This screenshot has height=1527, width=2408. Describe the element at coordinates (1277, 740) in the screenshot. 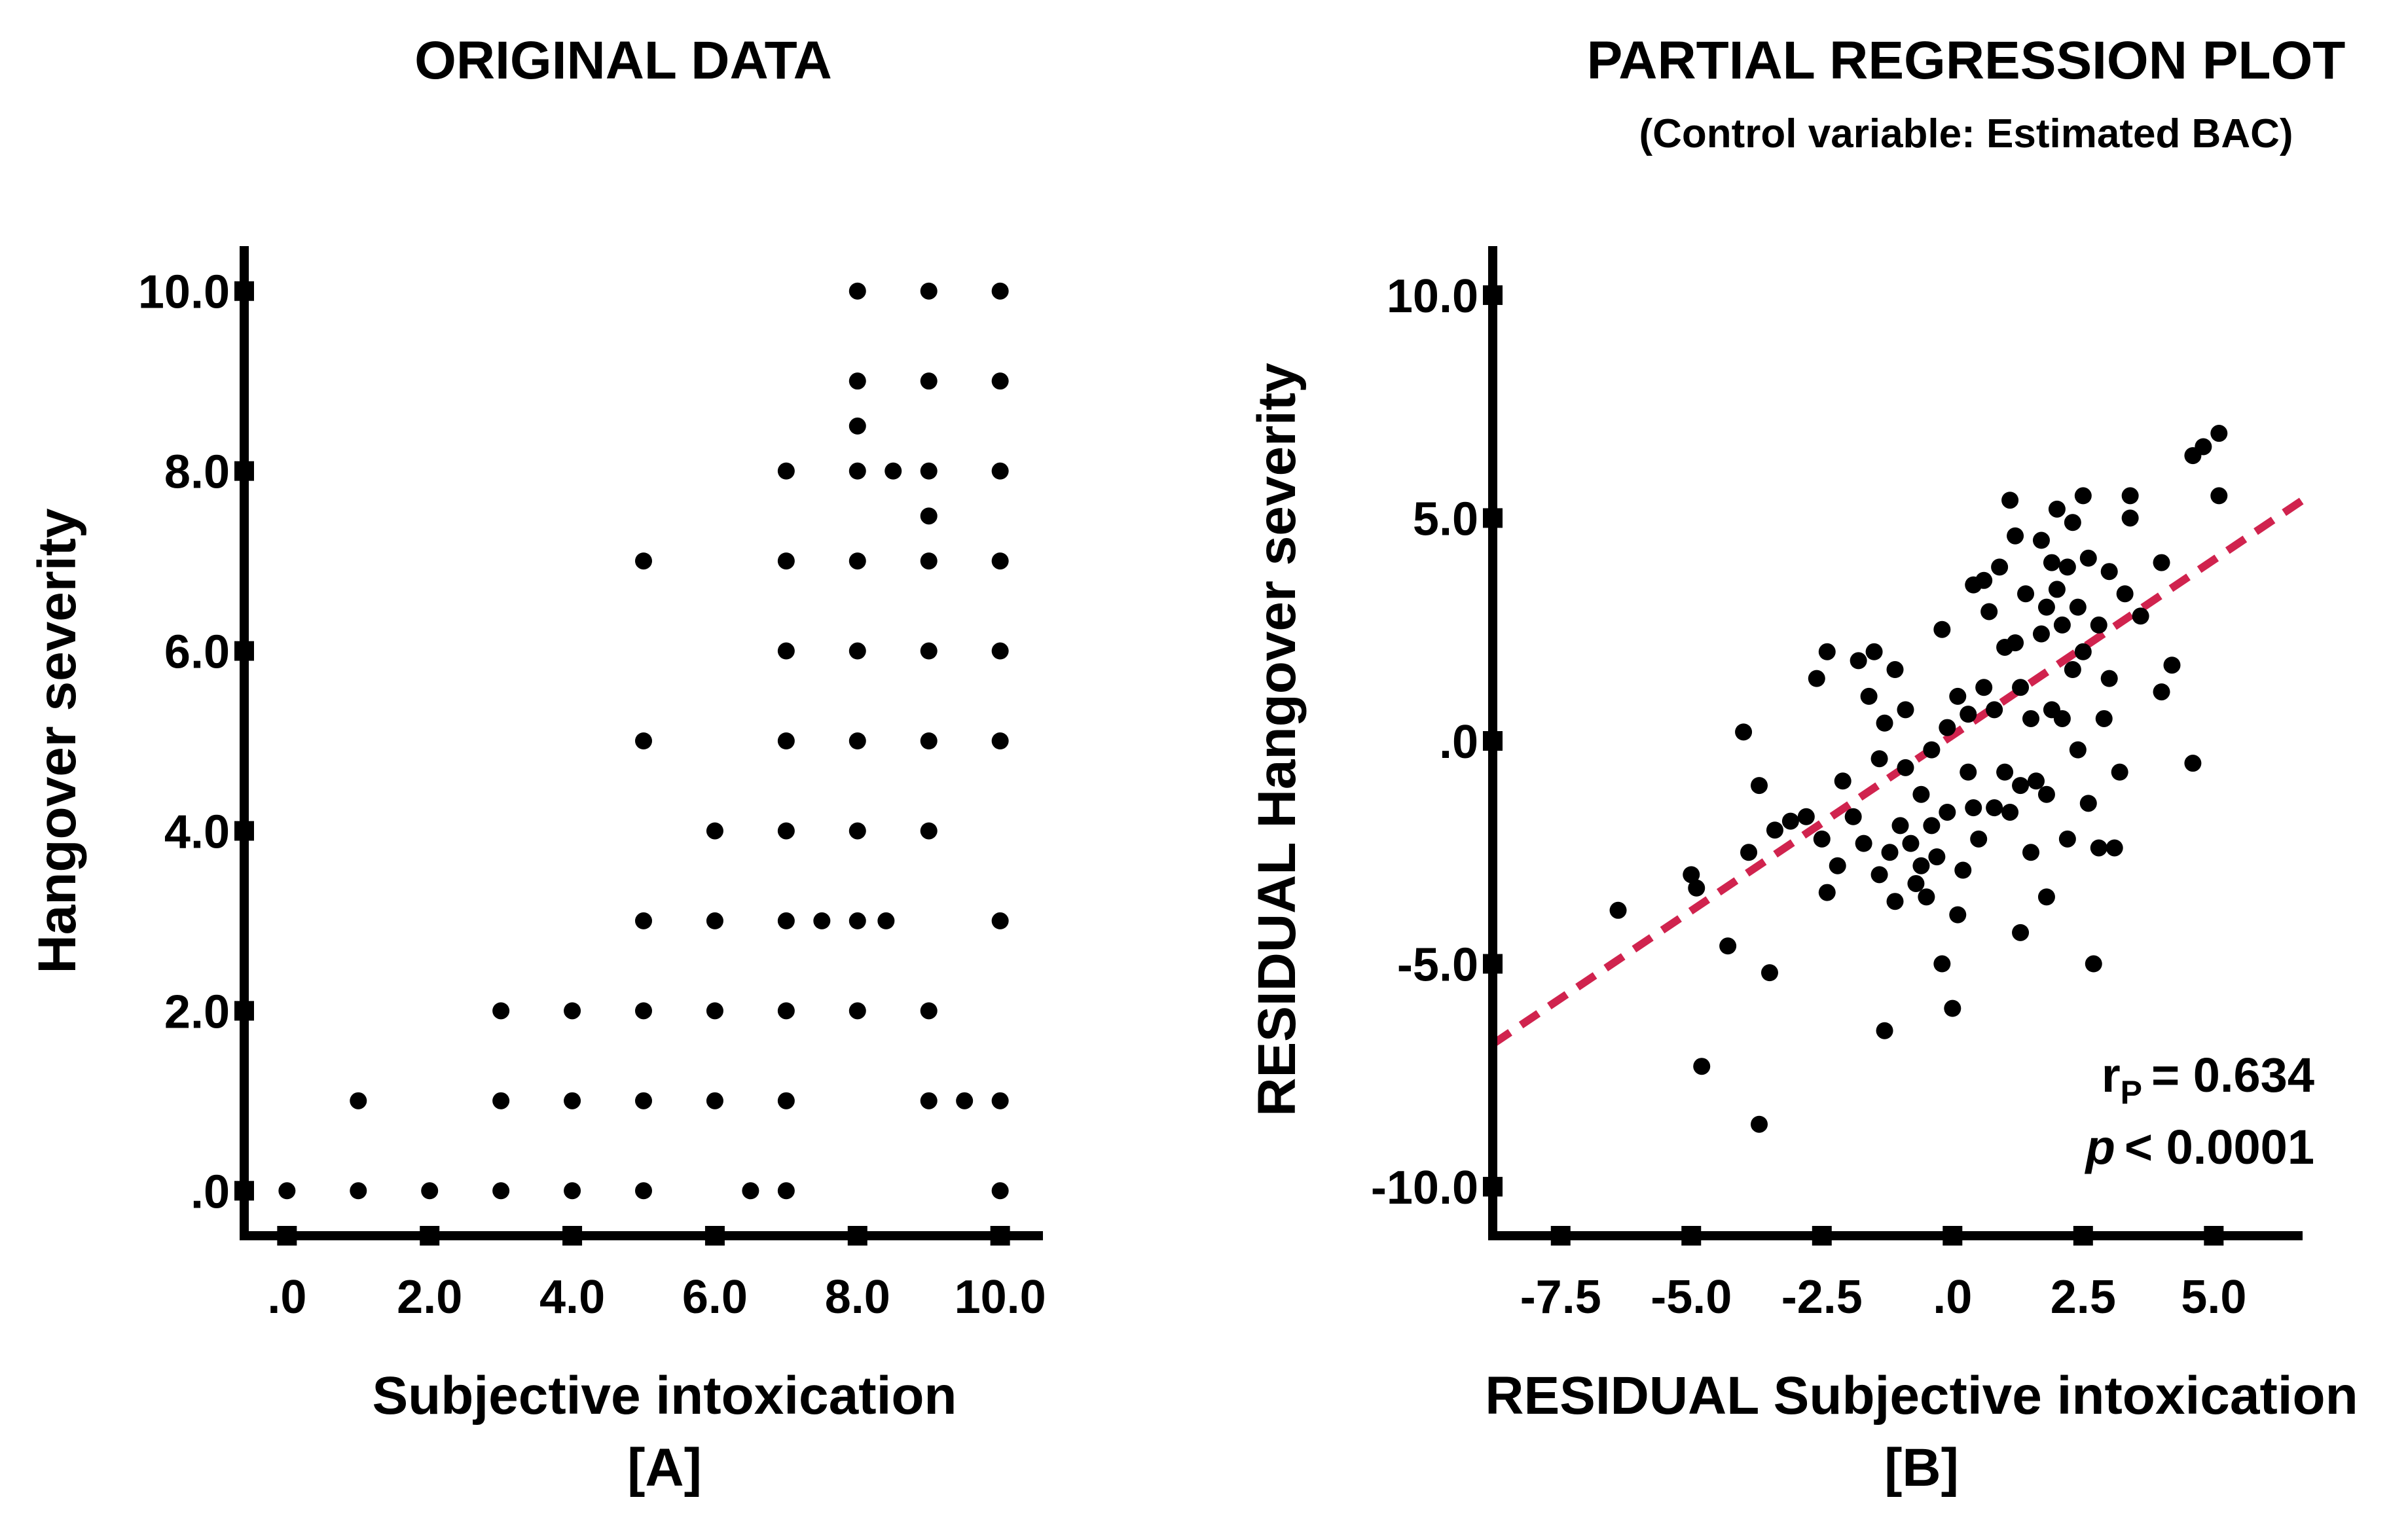

I see `panel-b-y-label: RESIDUAL Hangover severity` at that location.